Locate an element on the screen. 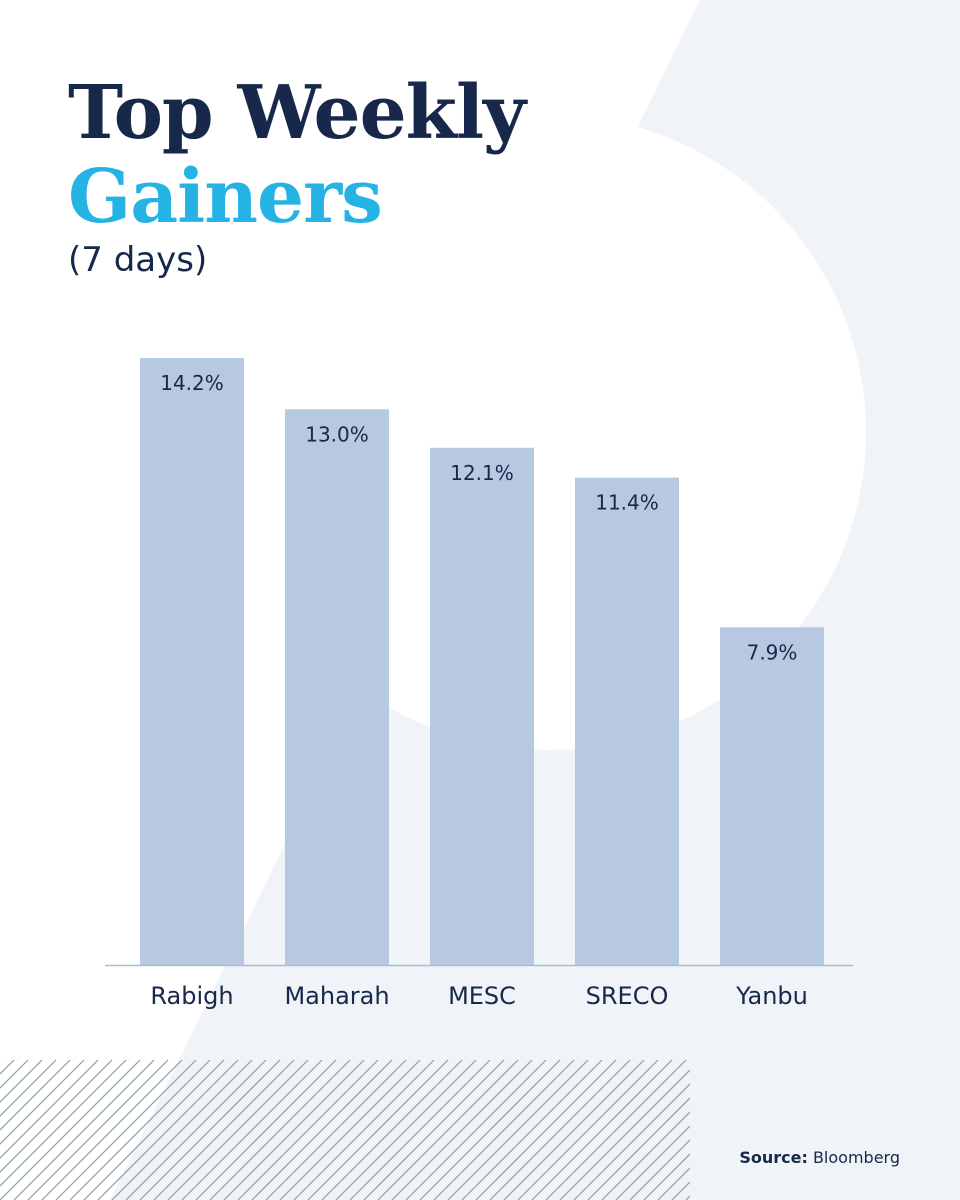  category-label: MESC is located at coordinates (482, 996).